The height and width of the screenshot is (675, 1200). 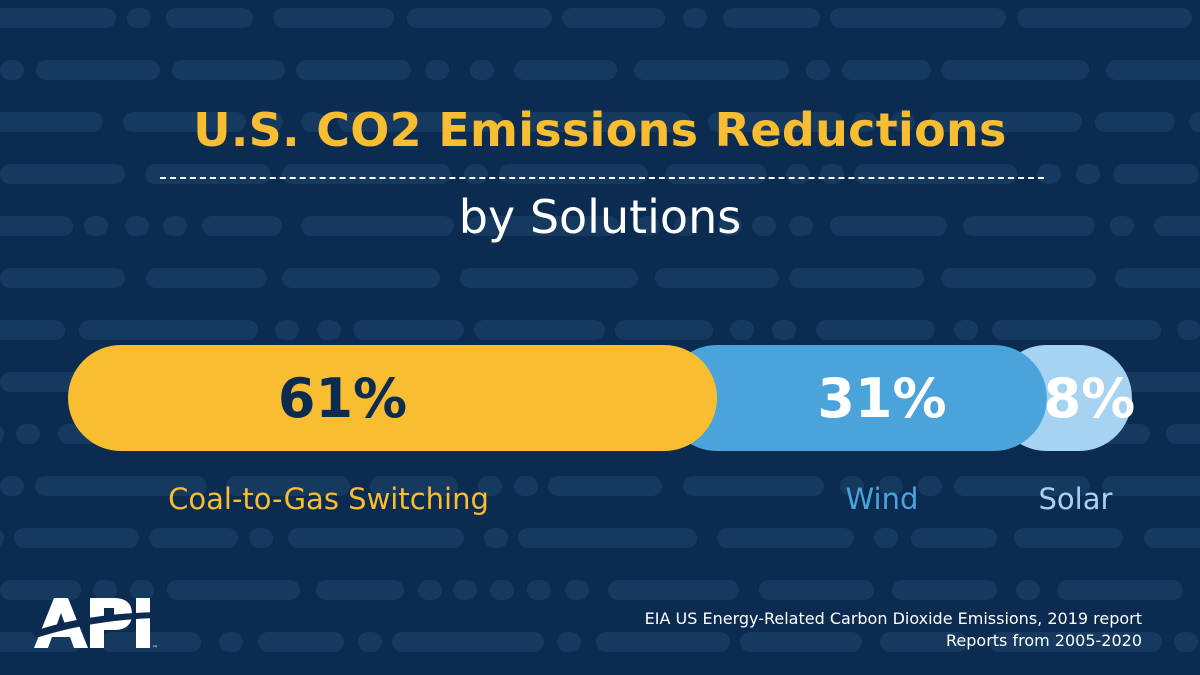 I want to click on api-logo-icon: ™, so click(x=97, y=622).